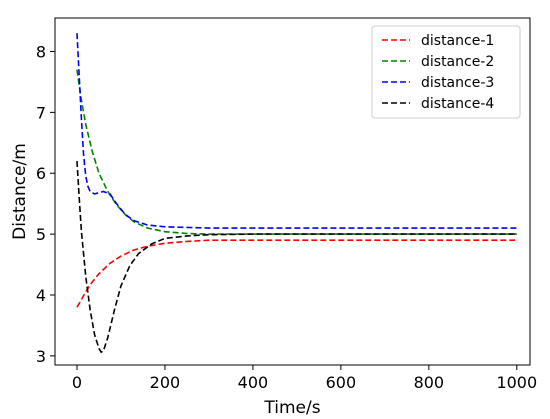 Image resolution: width=550 pixels, height=419 pixels. What do you see at coordinates (457, 62) in the screenshot?
I see `legend-label: distance-2` at bounding box center [457, 62].